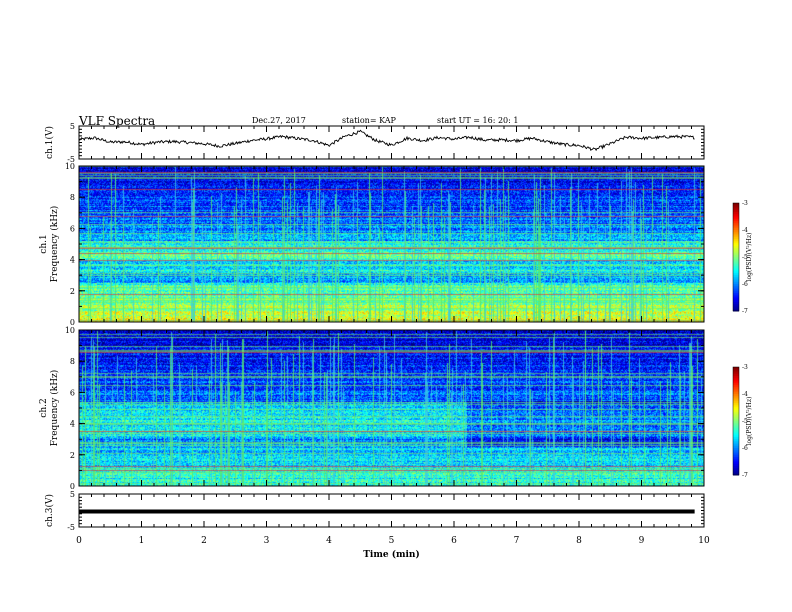 The image size is (792, 612). I want to click on colorbar-tick-label: -3, so click(745, 367).